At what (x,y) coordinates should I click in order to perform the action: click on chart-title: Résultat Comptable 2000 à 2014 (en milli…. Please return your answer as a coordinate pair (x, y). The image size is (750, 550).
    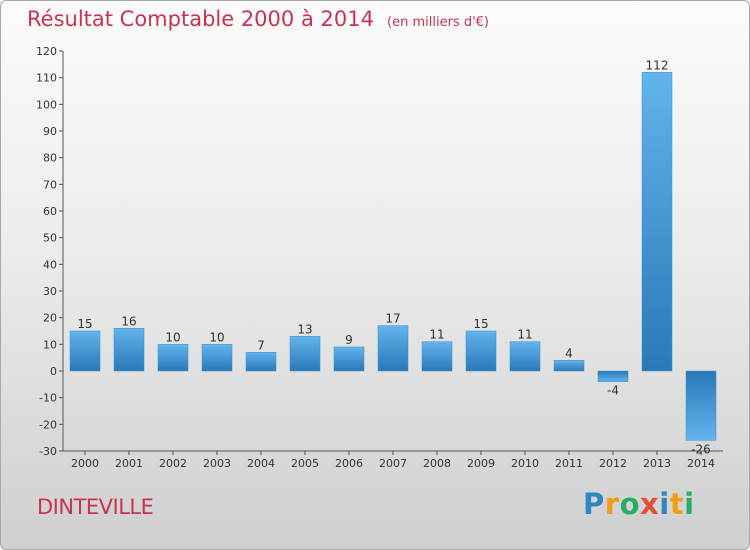
    Looking at the image, I should click on (258, 19).